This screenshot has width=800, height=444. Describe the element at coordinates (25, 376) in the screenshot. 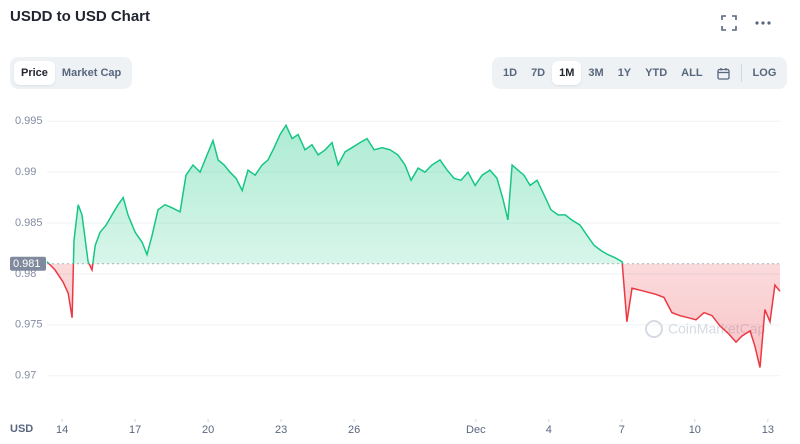

I see `y-tick-label: 0.97` at that location.